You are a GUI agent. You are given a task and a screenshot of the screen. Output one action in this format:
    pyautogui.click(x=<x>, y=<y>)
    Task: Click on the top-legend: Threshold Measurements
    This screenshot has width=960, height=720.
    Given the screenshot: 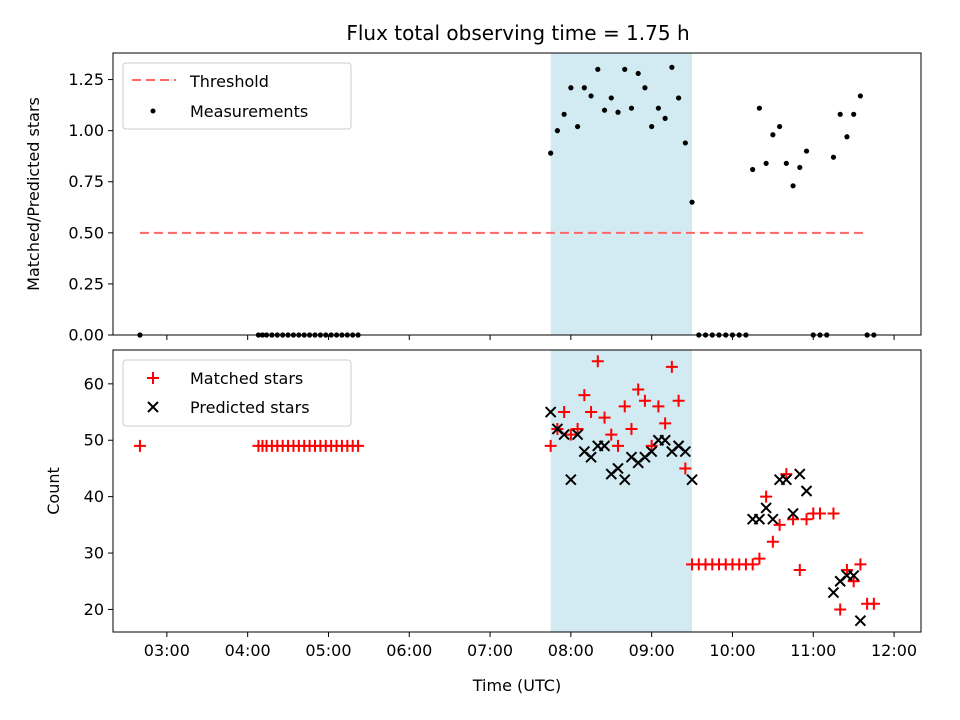 What is the action you would take?
    pyautogui.click(x=237, y=96)
    